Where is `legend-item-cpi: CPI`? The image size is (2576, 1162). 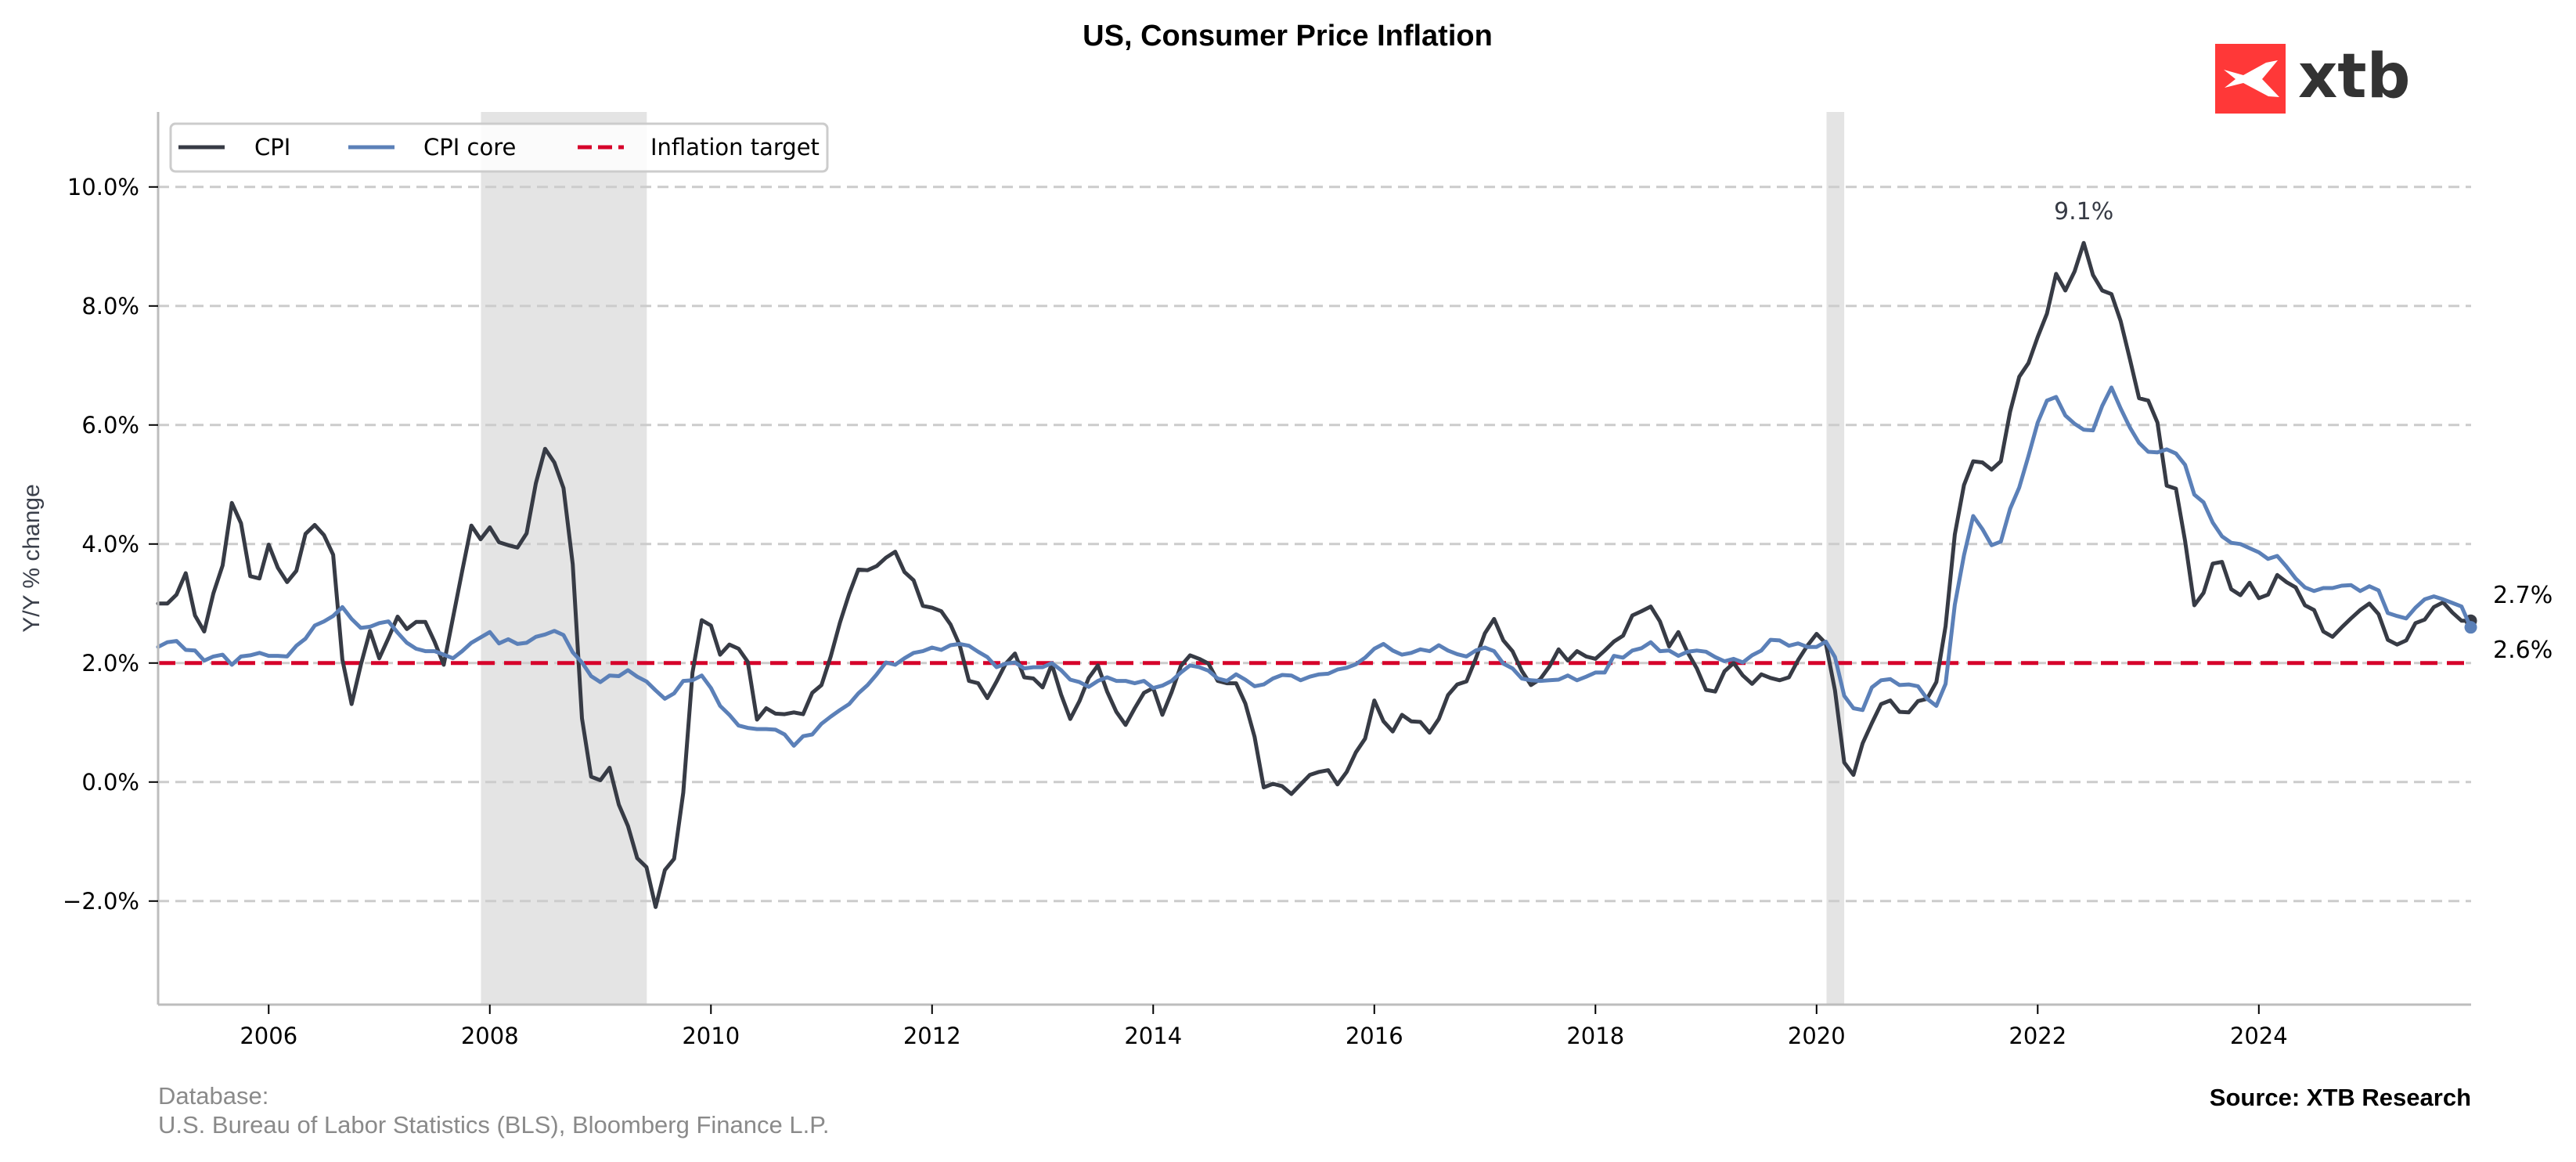
legend-item-cpi: CPI is located at coordinates (234, 147).